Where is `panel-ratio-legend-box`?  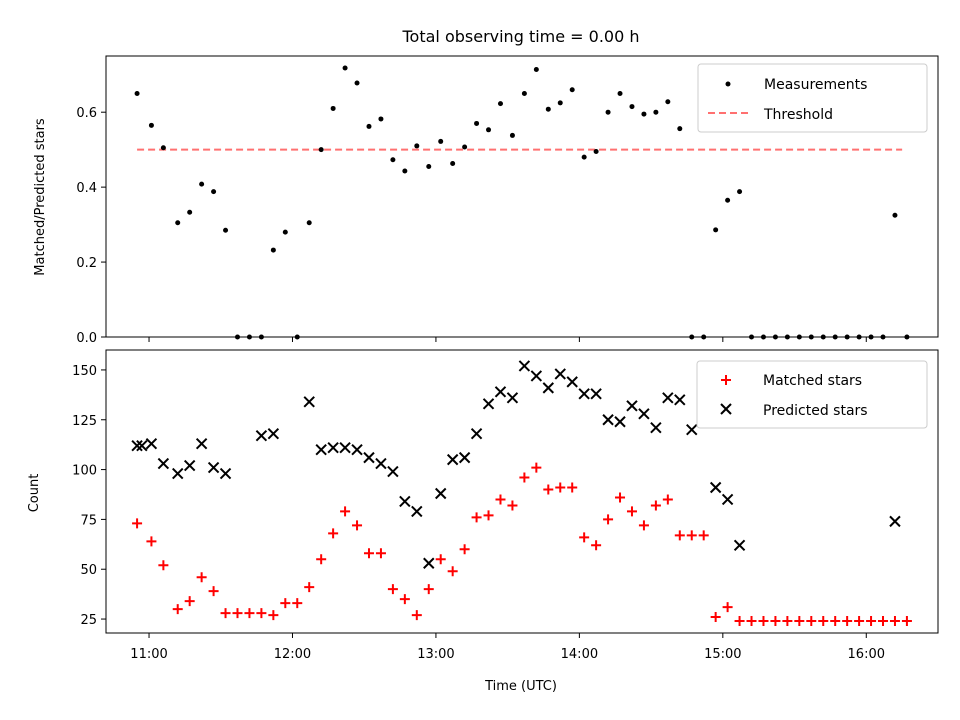
panel-ratio-legend-box is located at coordinates (812, 98).